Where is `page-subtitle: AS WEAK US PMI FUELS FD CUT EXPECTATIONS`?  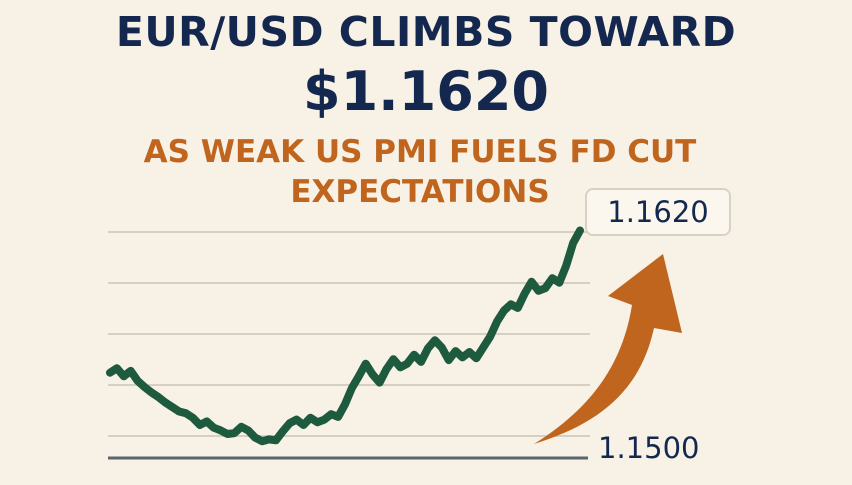
page-subtitle: AS WEAK US PMI FUELS FD CUT EXPECTATIONS is located at coordinates (420, 172).